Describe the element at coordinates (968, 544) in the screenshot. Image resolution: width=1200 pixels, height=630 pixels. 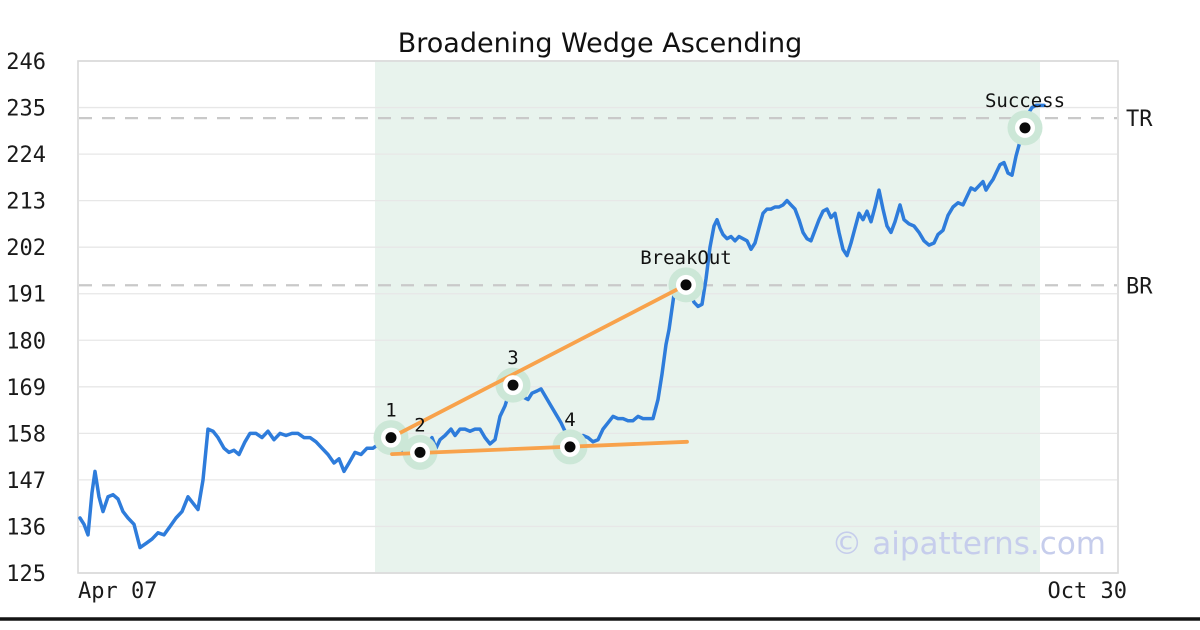
I see `watermark: © aipatterns.com` at that location.